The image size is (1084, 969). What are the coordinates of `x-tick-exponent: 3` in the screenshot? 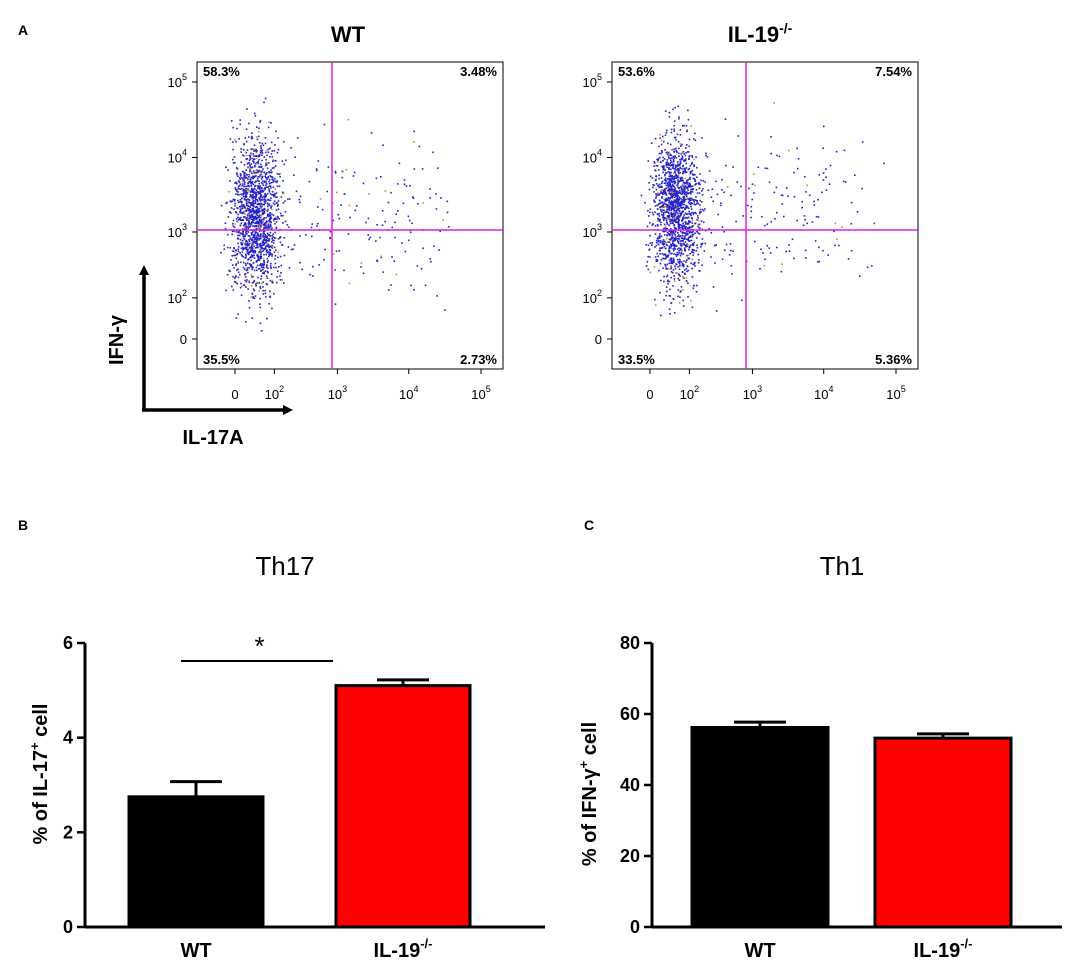 It's located at (759, 389).